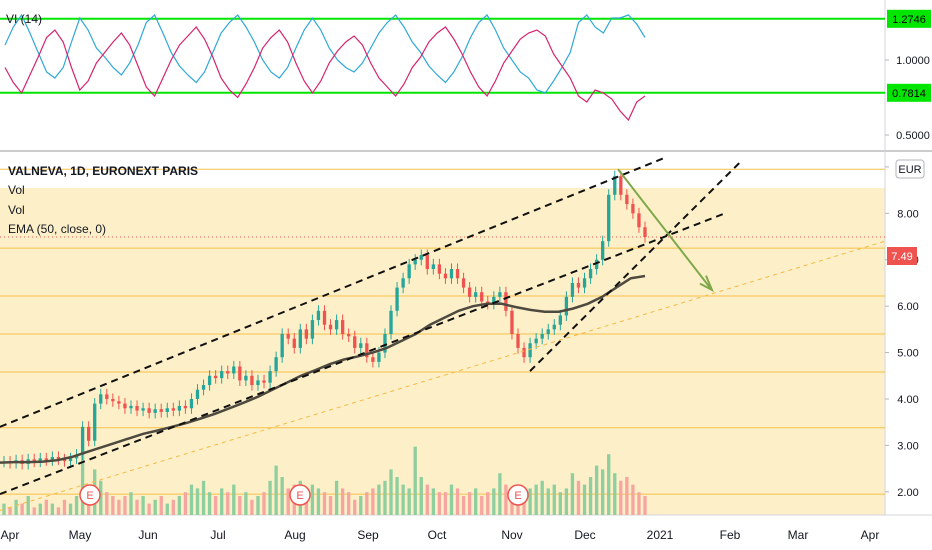 The height and width of the screenshot is (550, 932). What do you see at coordinates (217, 535) in the screenshot?
I see `x-tick-label: Jul` at bounding box center [217, 535].